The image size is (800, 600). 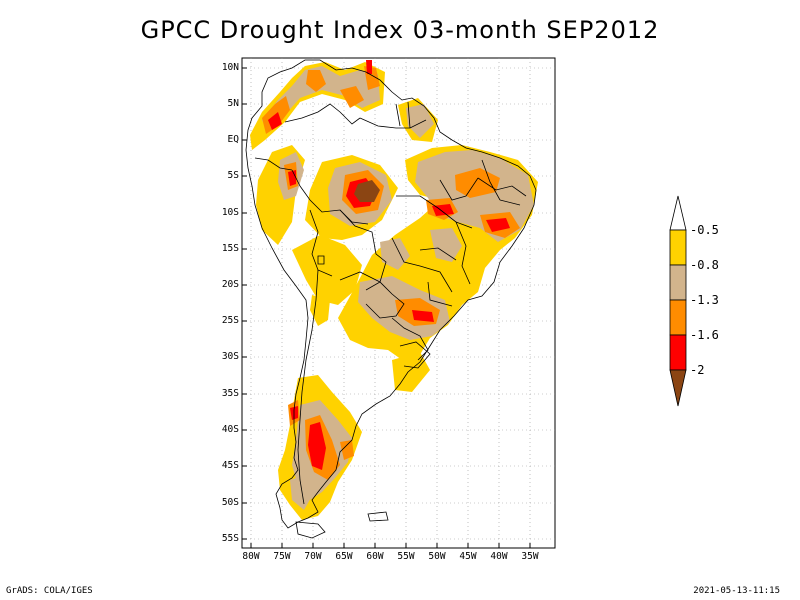 I want to click on lat-label: 45S, so click(x=230, y=465).